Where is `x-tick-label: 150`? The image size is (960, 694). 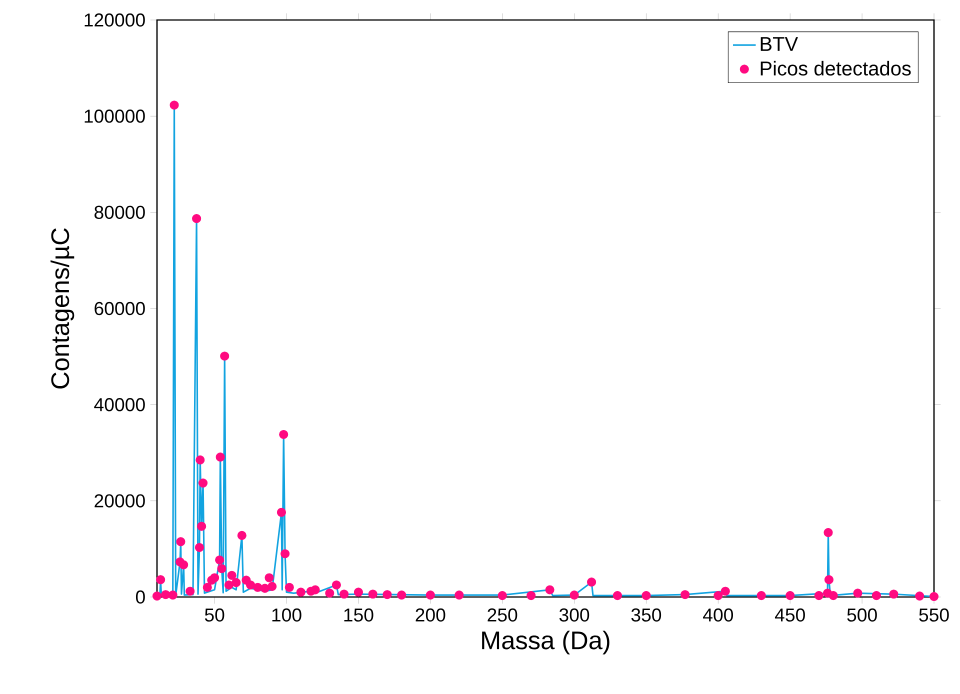
x-tick-label: 150 is located at coordinates (359, 615).